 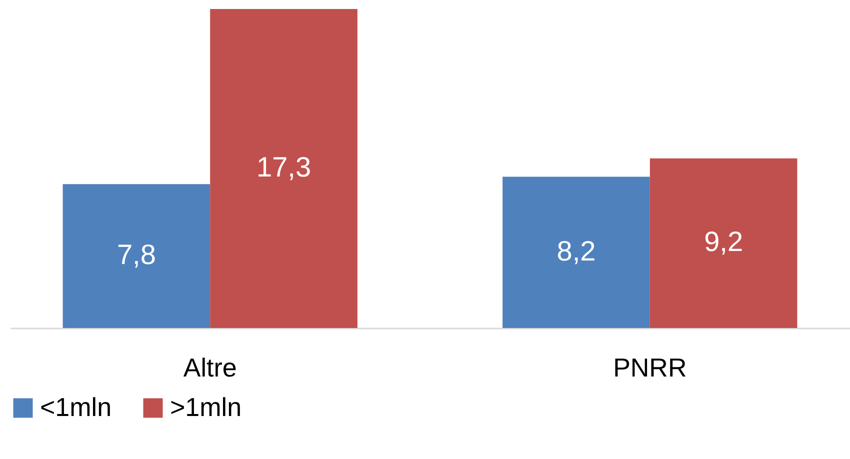 I want to click on x-tick-label: PNRR, so click(x=650, y=367).